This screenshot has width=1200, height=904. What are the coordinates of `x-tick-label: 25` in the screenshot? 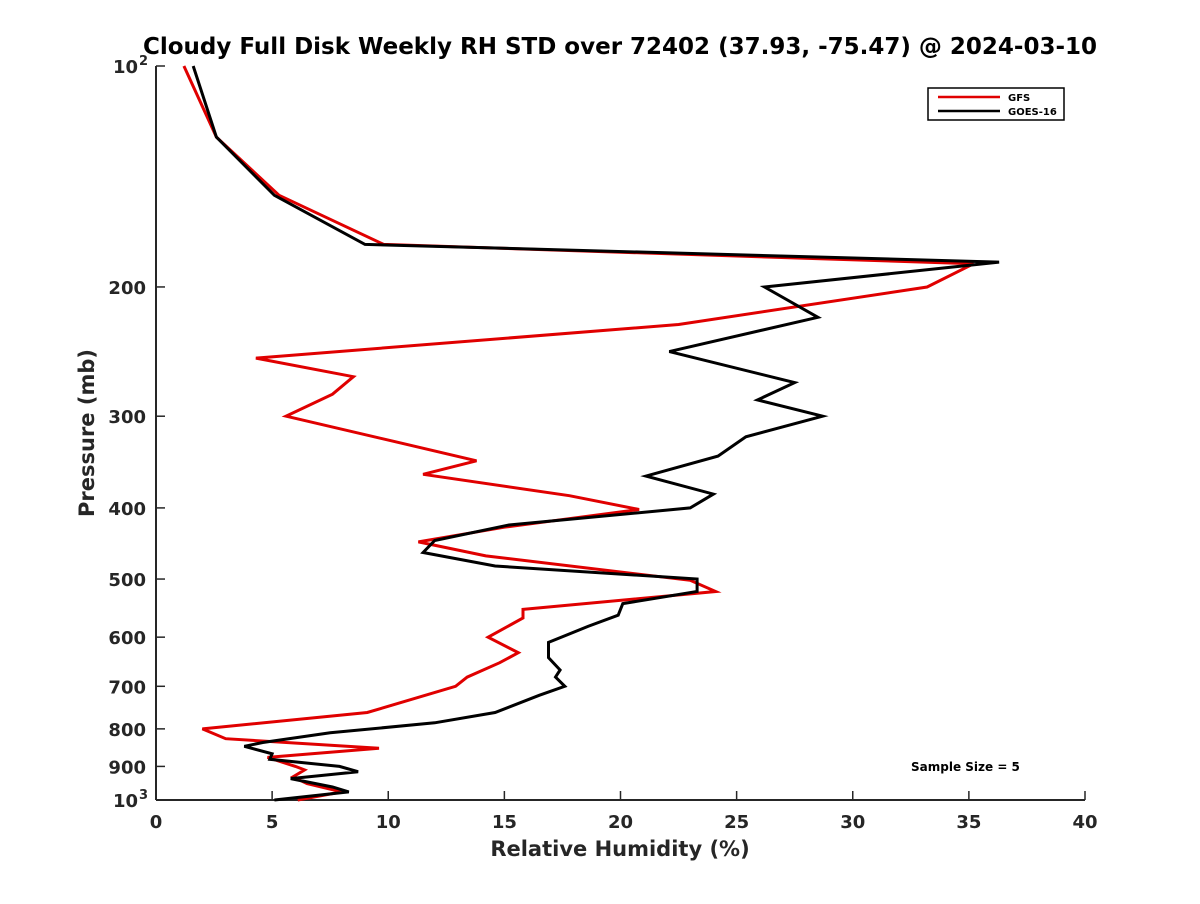 It's located at (736, 822).